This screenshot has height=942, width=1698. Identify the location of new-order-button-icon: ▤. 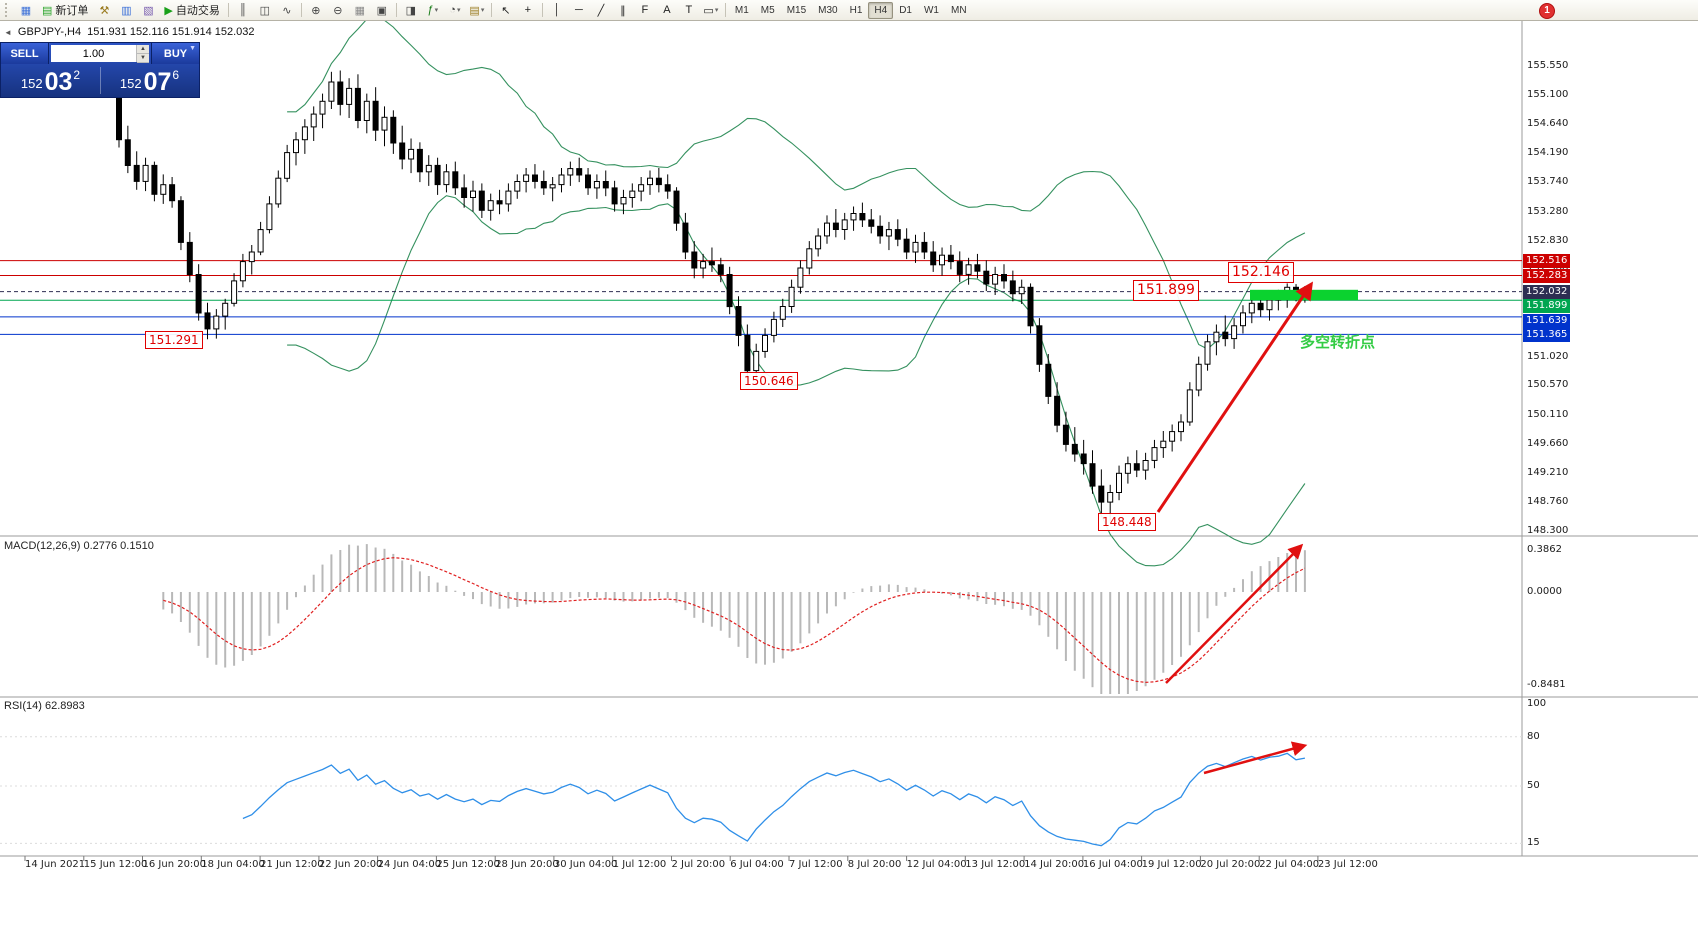
(47, 10).